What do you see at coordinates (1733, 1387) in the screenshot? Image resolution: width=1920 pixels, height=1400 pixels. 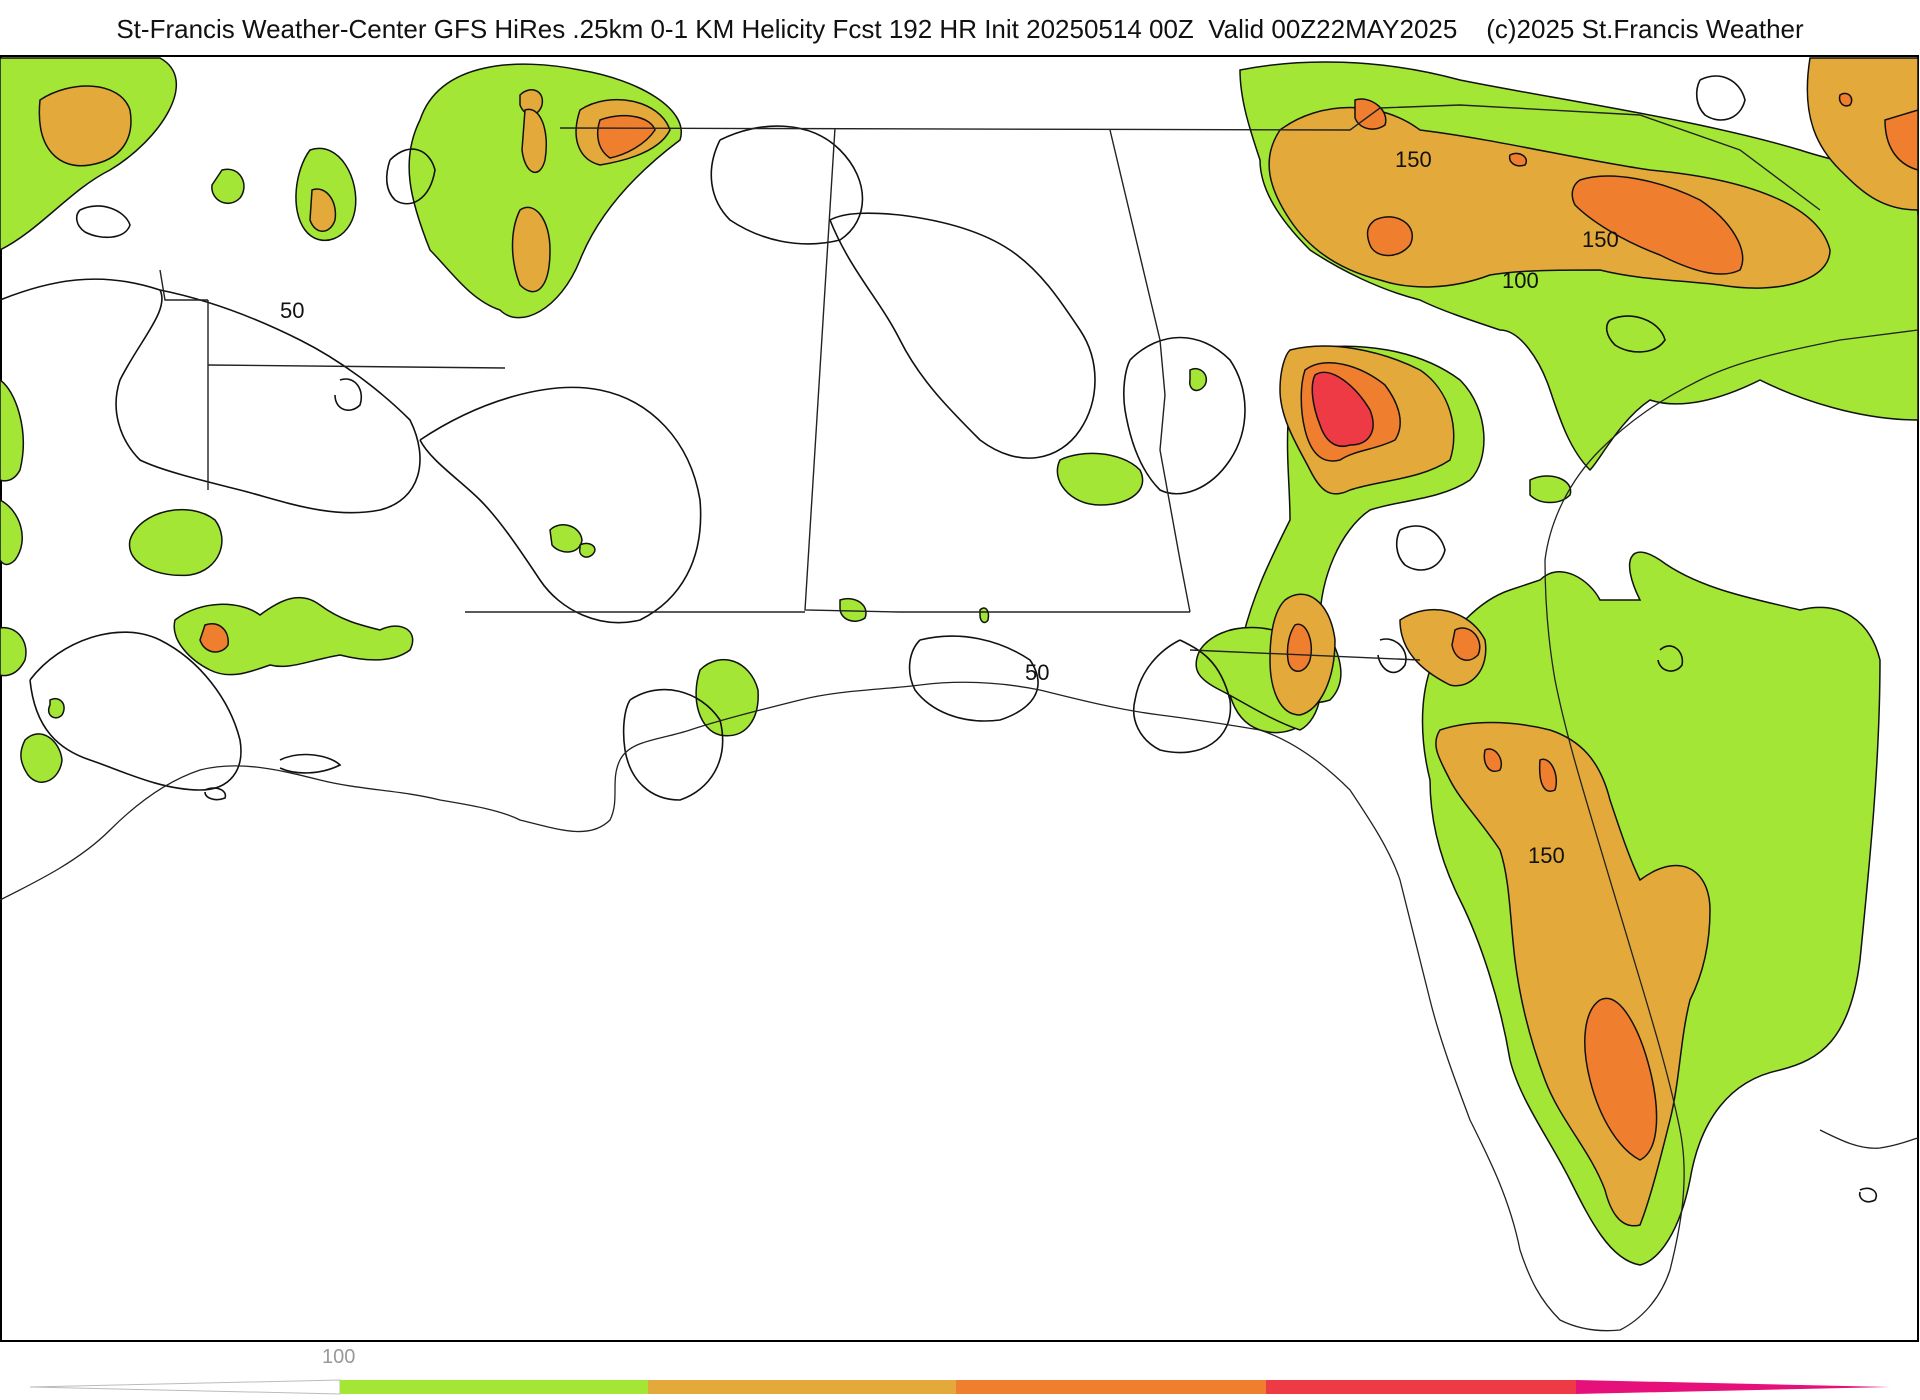 I see `colorbar-segment-250-plus` at bounding box center [1733, 1387].